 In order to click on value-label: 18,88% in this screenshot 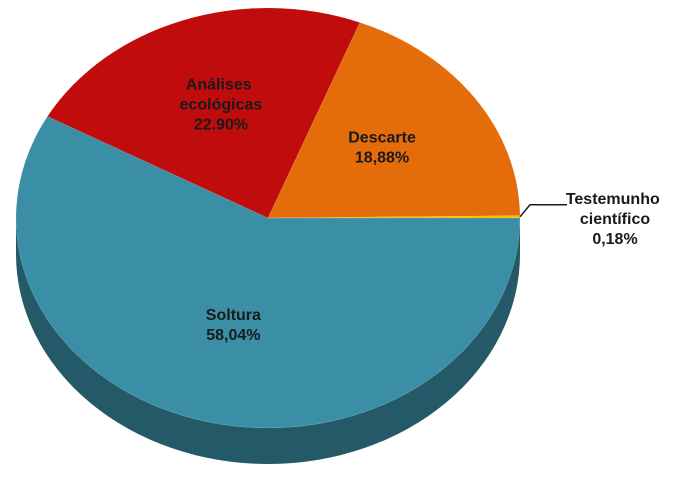, I will do `click(382, 157)`.